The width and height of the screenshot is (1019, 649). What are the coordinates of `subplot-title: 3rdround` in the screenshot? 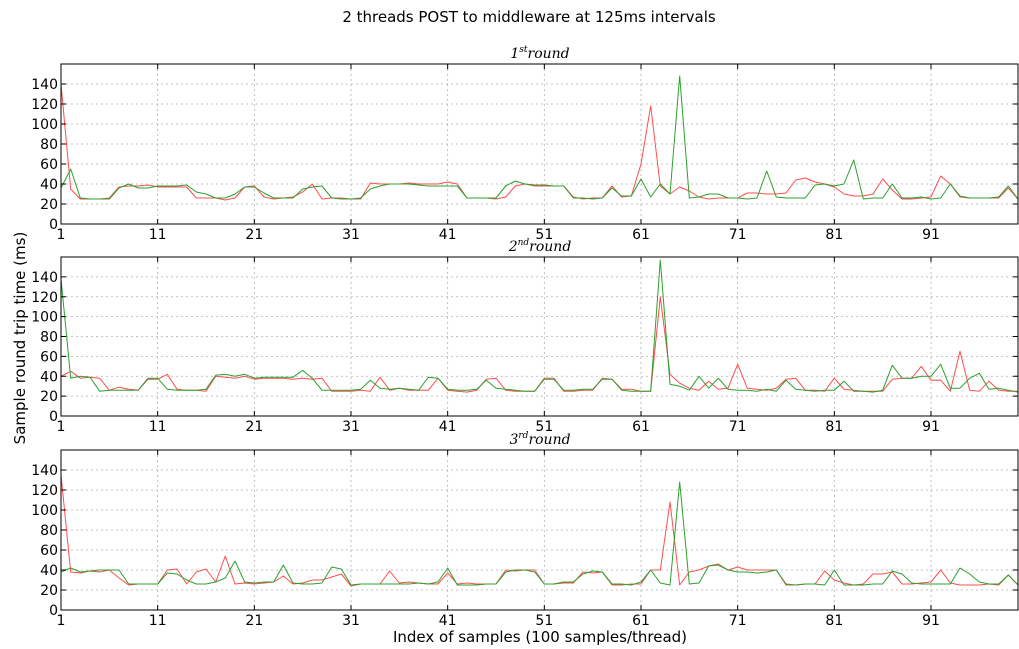 It's located at (539, 439).